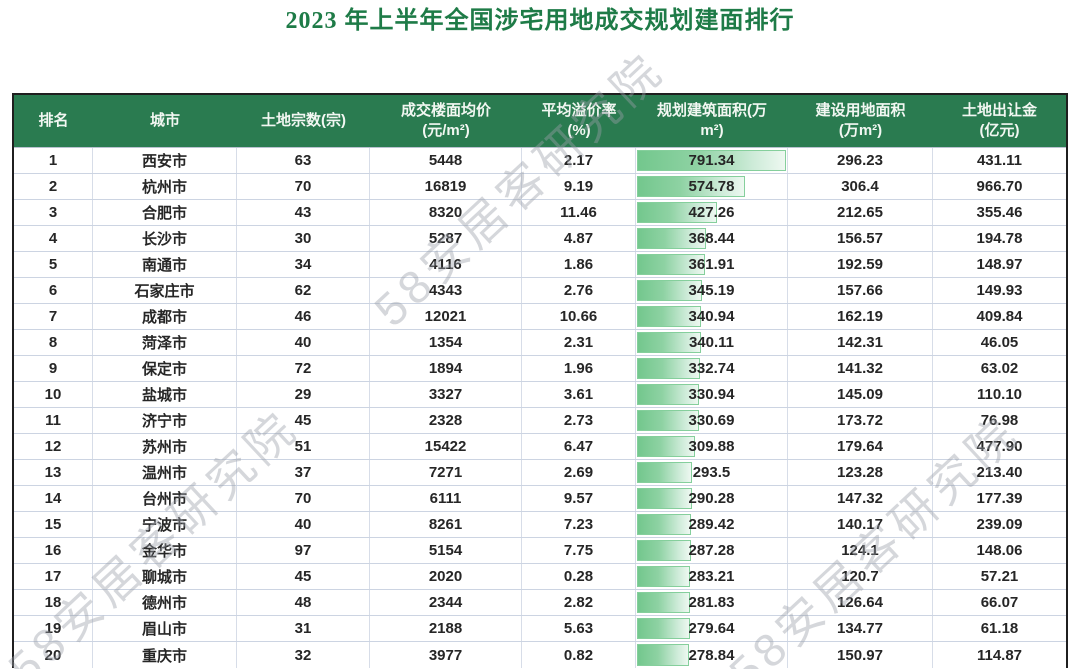  Describe the element at coordinates (712, 368) in the screenshot. I see `cell-planned-area: 332.74` at that location.